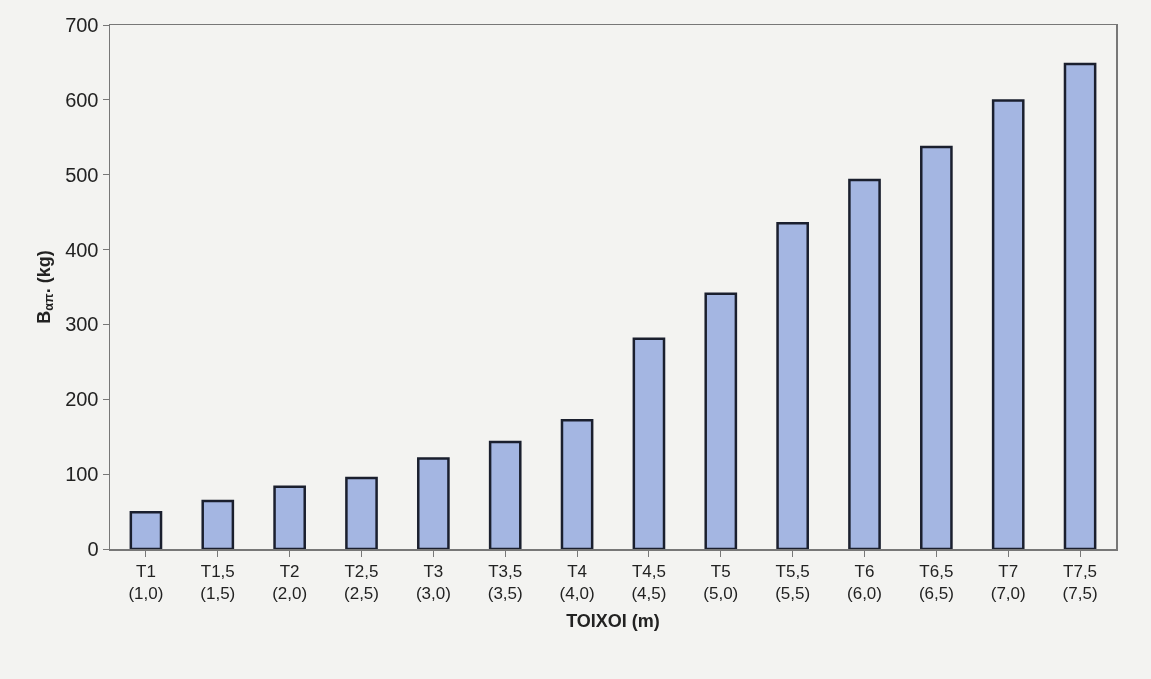 The width and height of the screenshot is (1151, 679). What do you see at coordinates (433, 582) in the screenshot?
I see `x-tick-label: T3 (3,0)` at bounding box center [433, 582].